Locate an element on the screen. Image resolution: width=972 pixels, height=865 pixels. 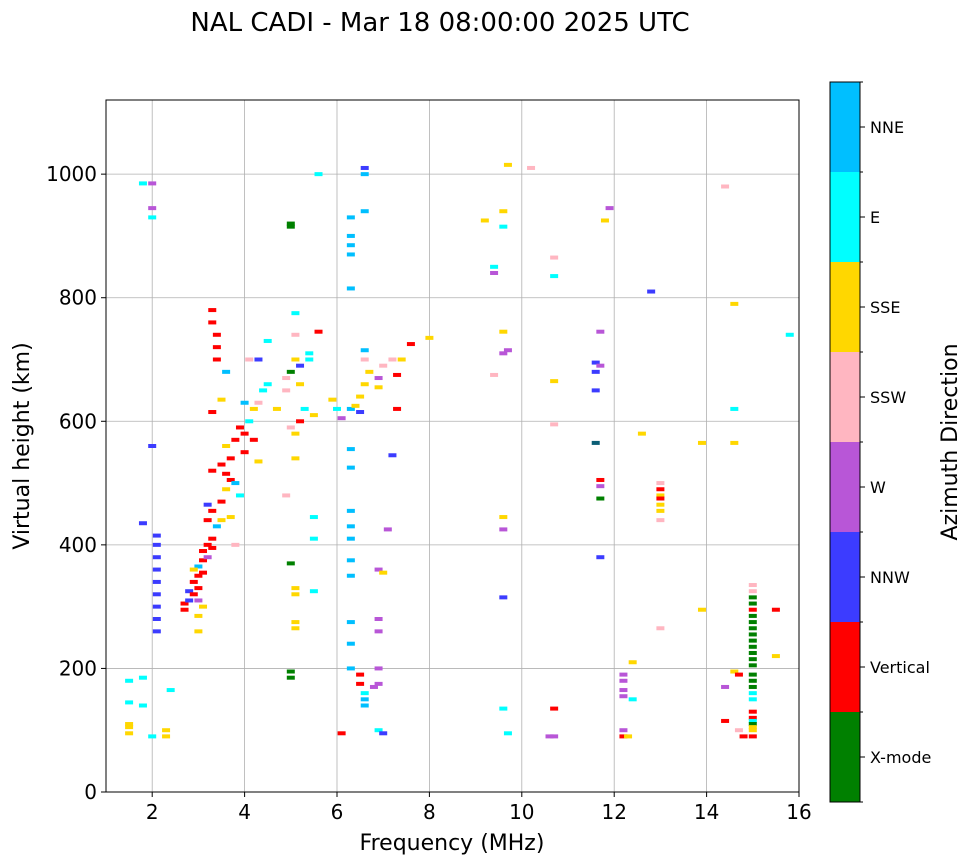
y-tick-label: 0 is located at coordinates (90, 792).